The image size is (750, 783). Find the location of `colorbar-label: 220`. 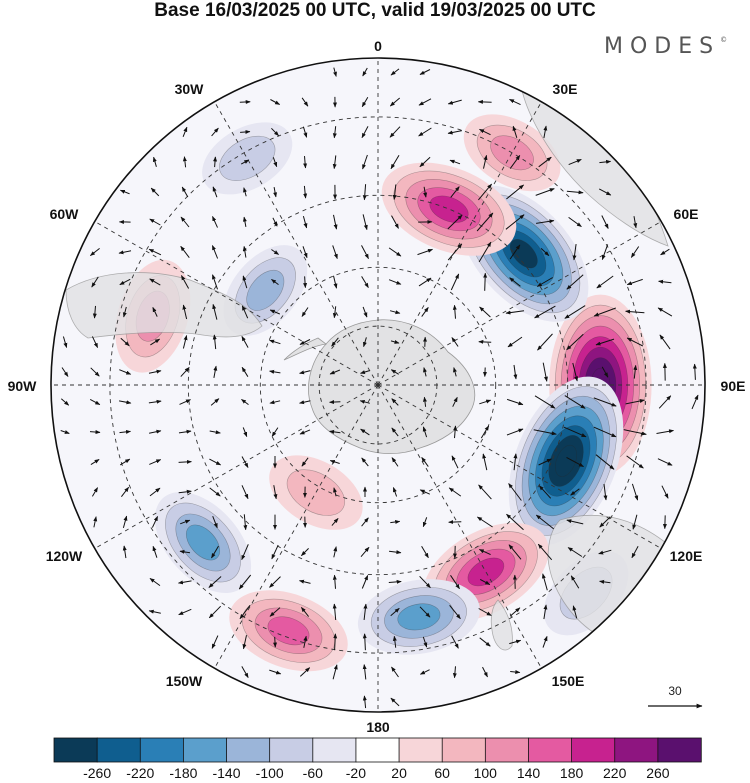

colorbar-label: 220 is located at coordinates (615, 773).